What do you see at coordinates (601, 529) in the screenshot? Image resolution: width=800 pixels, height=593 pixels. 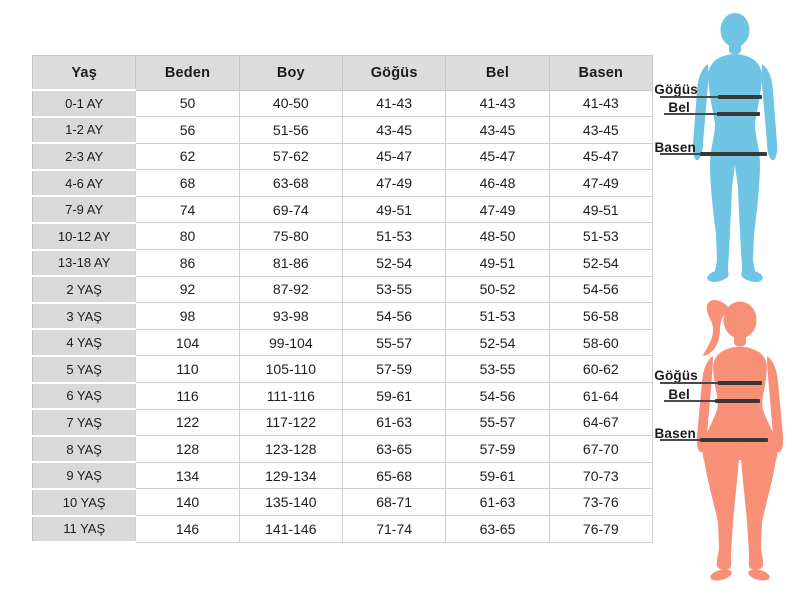 I see `table-cell: 76-79` at bounding box center [601, 529].